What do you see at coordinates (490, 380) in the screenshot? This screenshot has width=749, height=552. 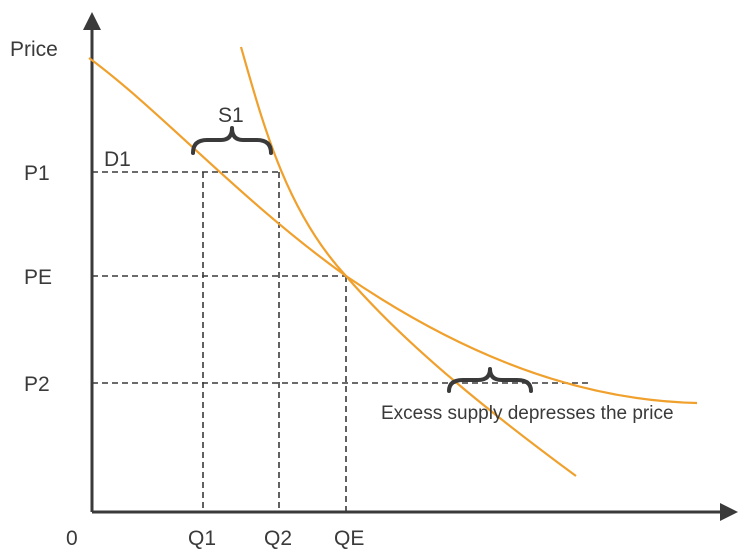 I see `bottom-curly-brace` at bounding box center [490, 380].